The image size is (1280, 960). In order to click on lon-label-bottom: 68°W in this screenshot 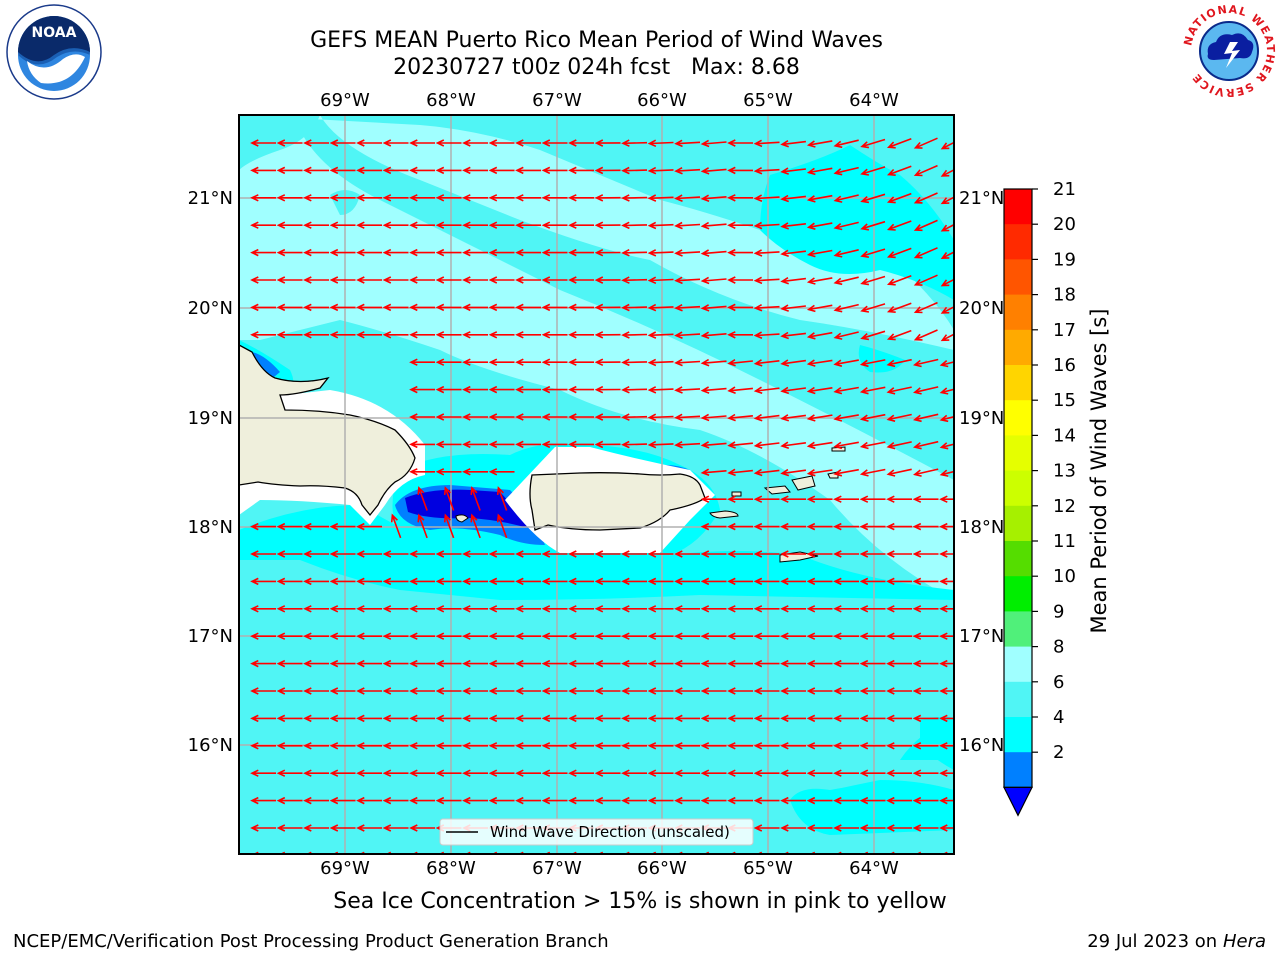, I will do `click(451, 868)`.